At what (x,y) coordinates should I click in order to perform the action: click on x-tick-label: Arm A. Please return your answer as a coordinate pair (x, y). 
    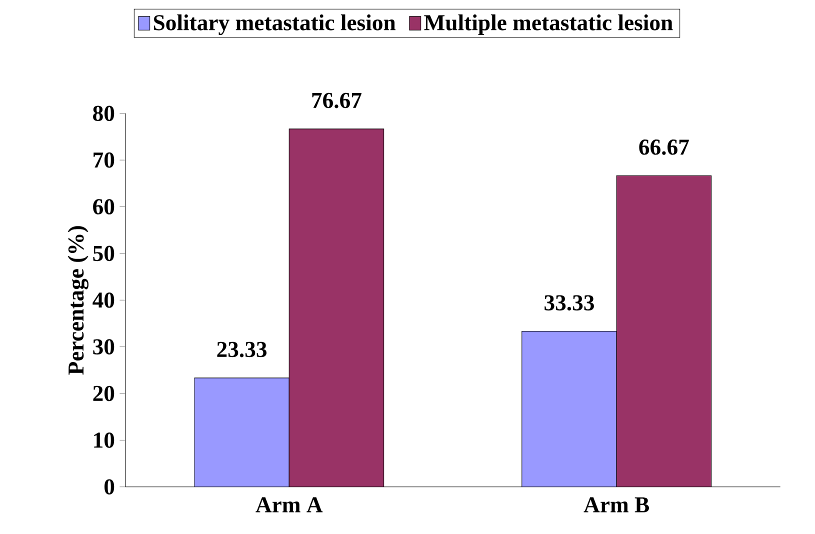
    Looking at the image, I should click on (289, 504).